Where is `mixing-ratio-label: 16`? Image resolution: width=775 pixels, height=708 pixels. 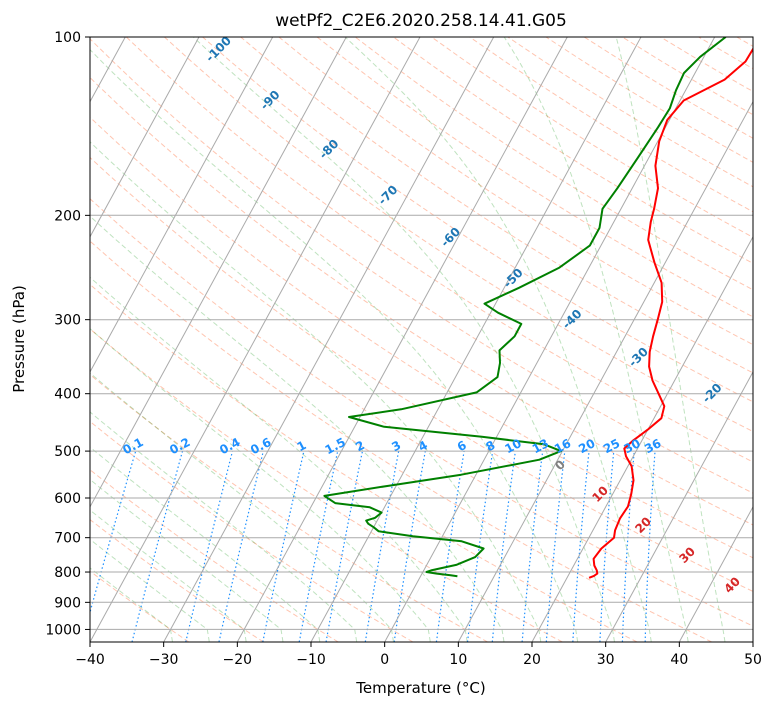
mixing-ratio-label: 16 is located at coordinates (562, 446).